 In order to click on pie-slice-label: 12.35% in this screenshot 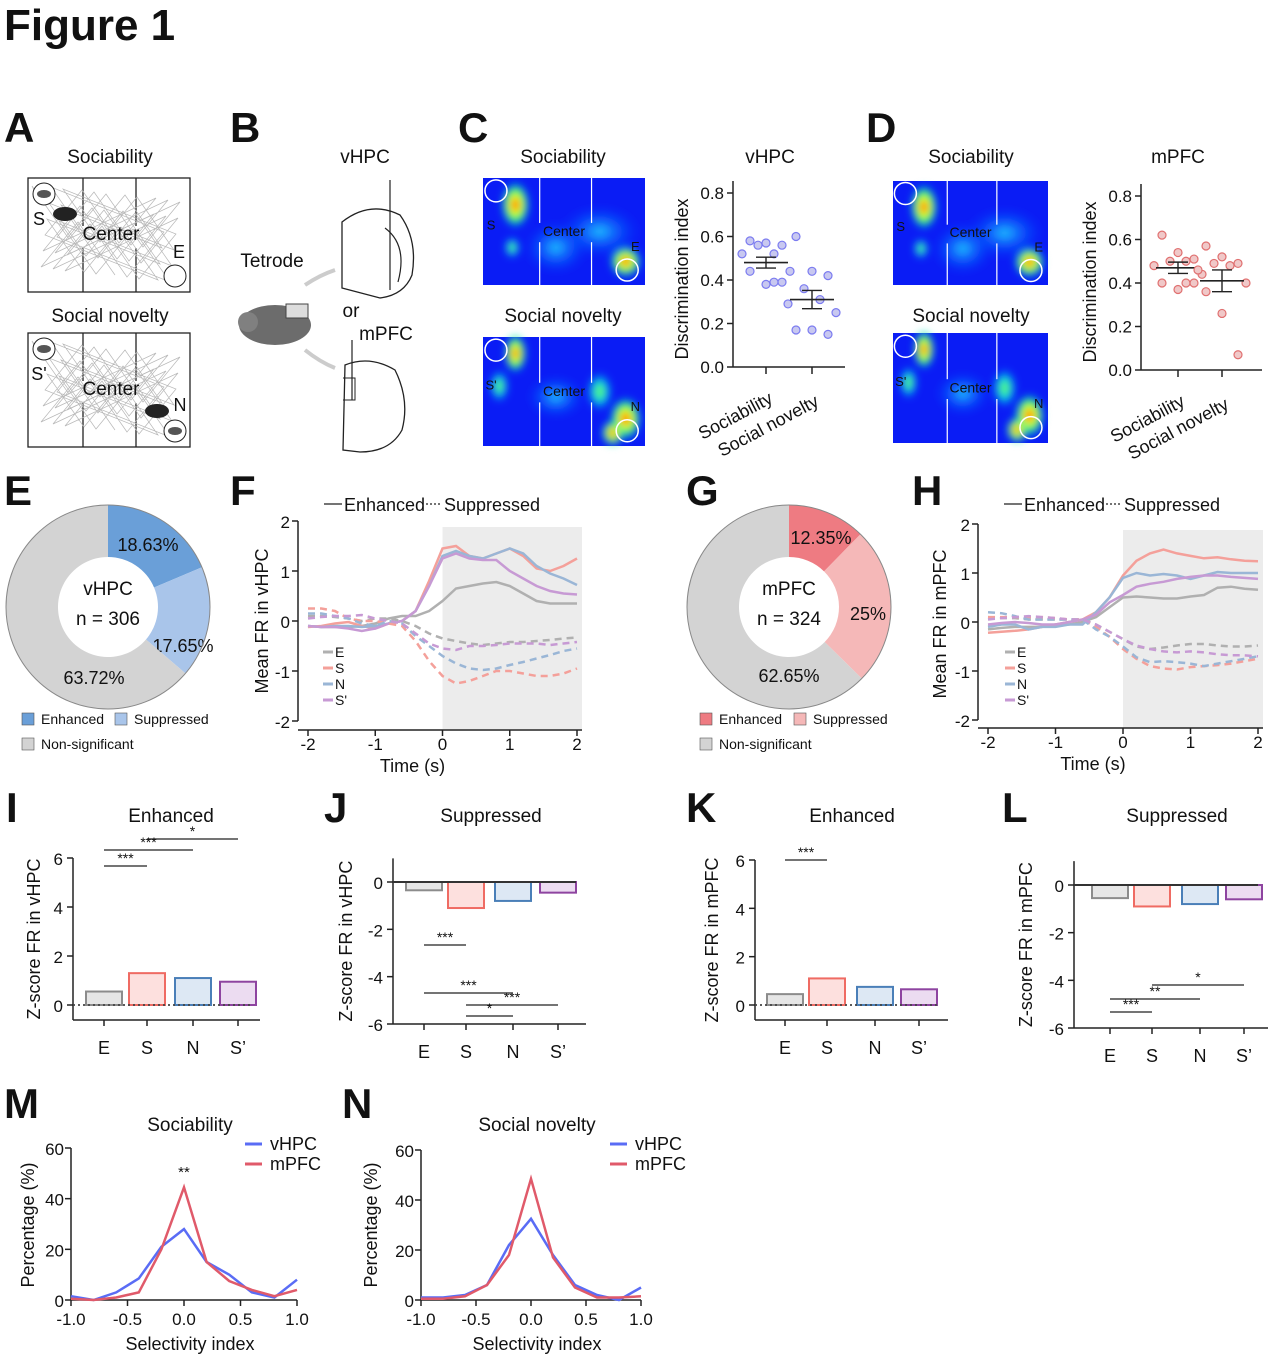, I will do `click(820, 538)`.